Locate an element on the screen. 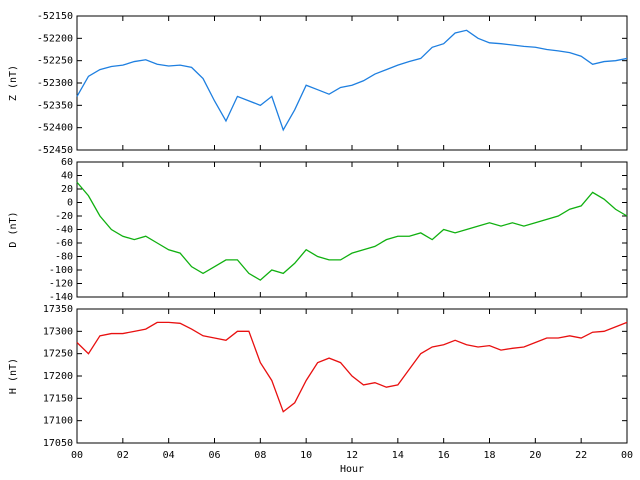 This screenshot has height=480, width=640. y-tick-label: 17200 is located at coordinates (58, 376).